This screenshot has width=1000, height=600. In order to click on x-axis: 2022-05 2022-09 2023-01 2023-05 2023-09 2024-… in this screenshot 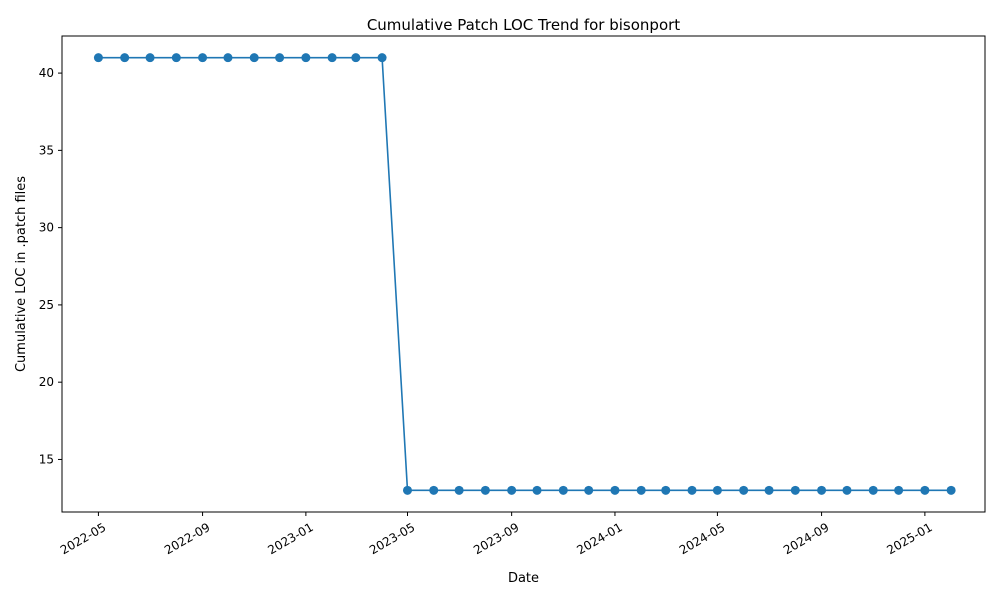, I will do `click(496, 534)`.